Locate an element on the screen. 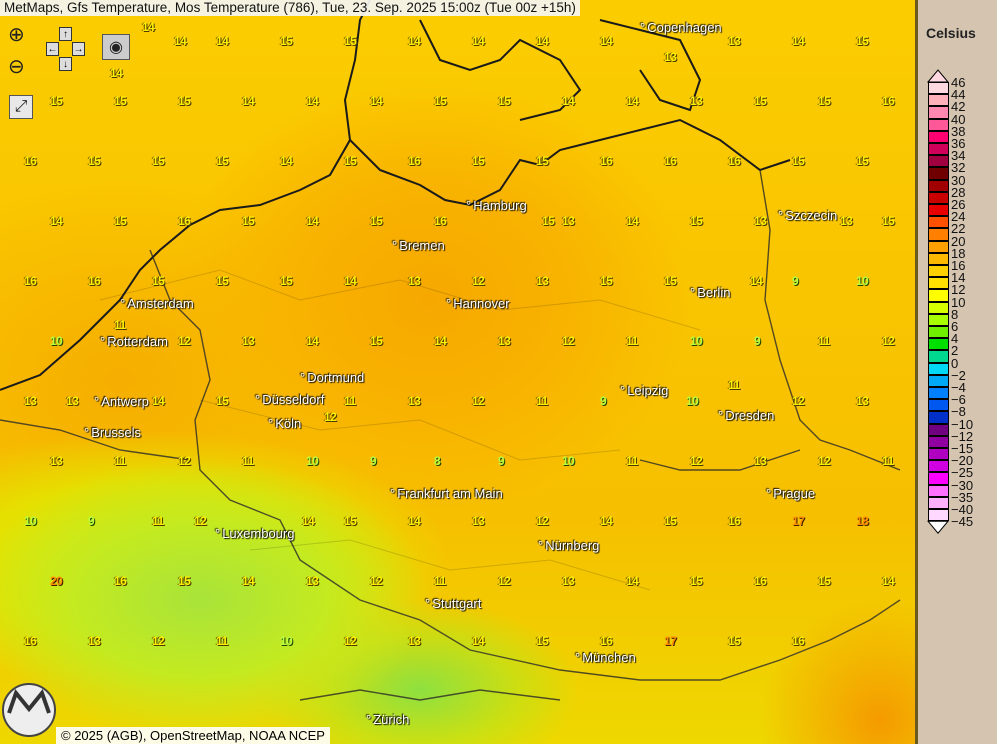 This screenshot has height=744, width=997. pan-up-button: ↑ is located at coordinates (65, 34).